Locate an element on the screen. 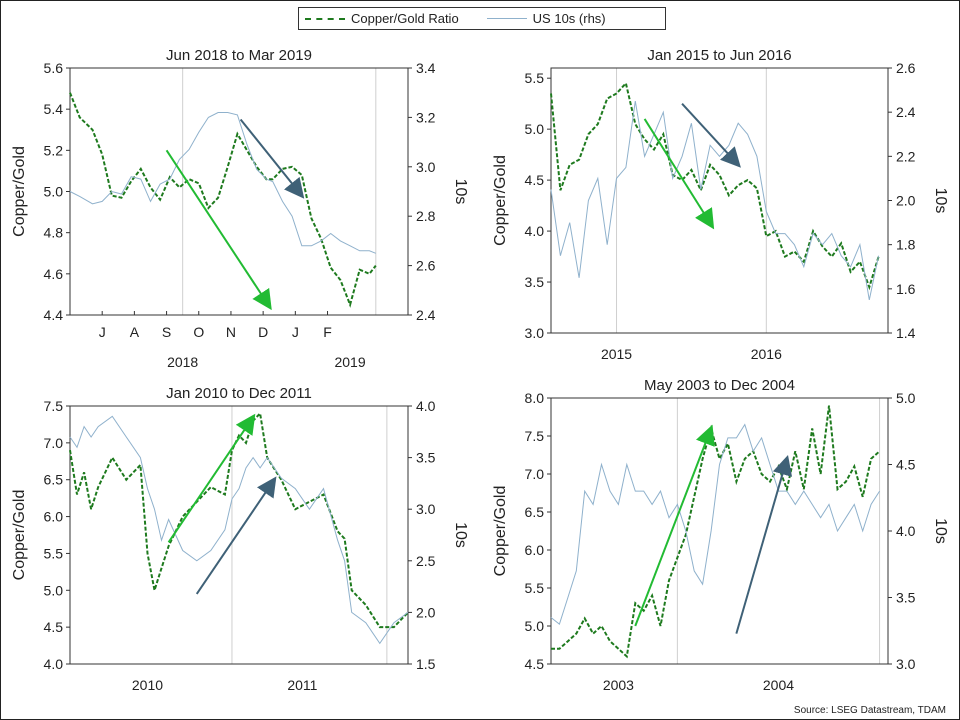  legend-item-ratio: Copper/Gold Ratio is located at coordinates (382, 18).